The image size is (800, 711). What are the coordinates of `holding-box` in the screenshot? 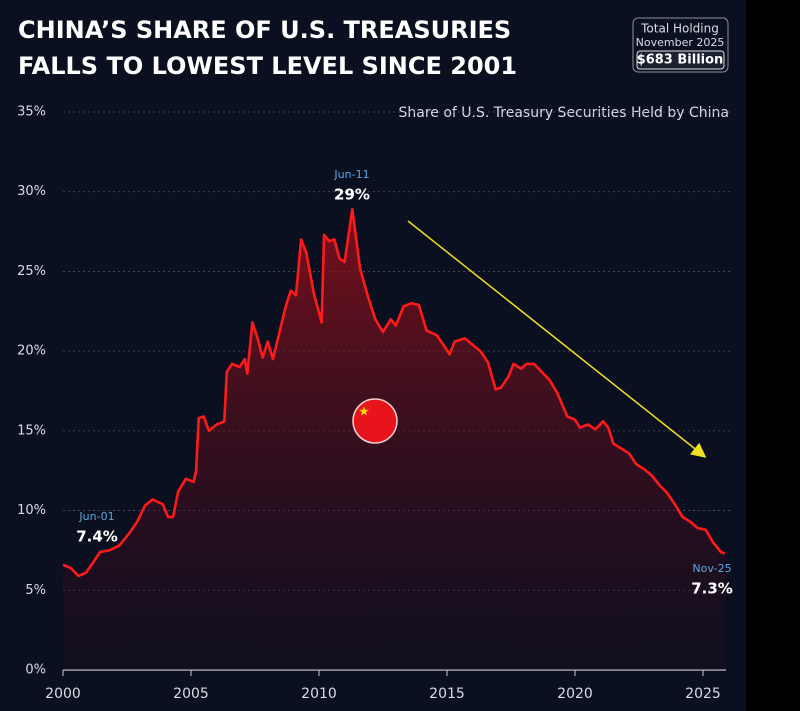 It's located at (680, 45).